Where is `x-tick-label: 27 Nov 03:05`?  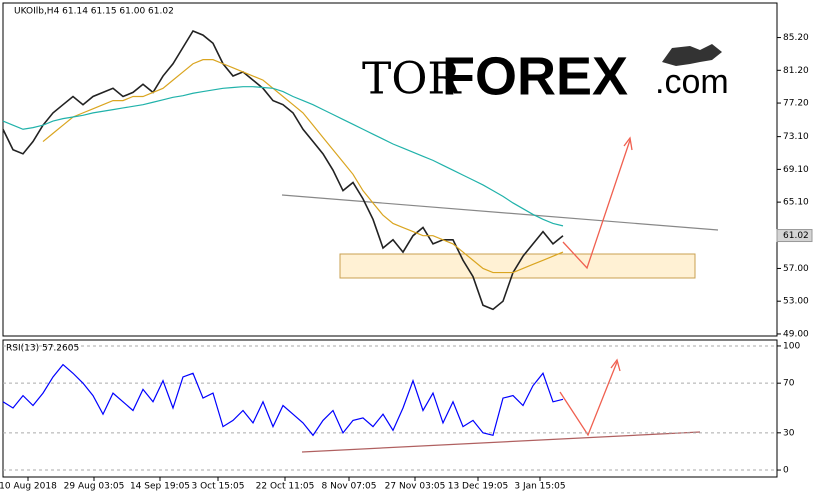 x-tick-label: 27 Nov 03:05 is located at coordinates (415, 487).